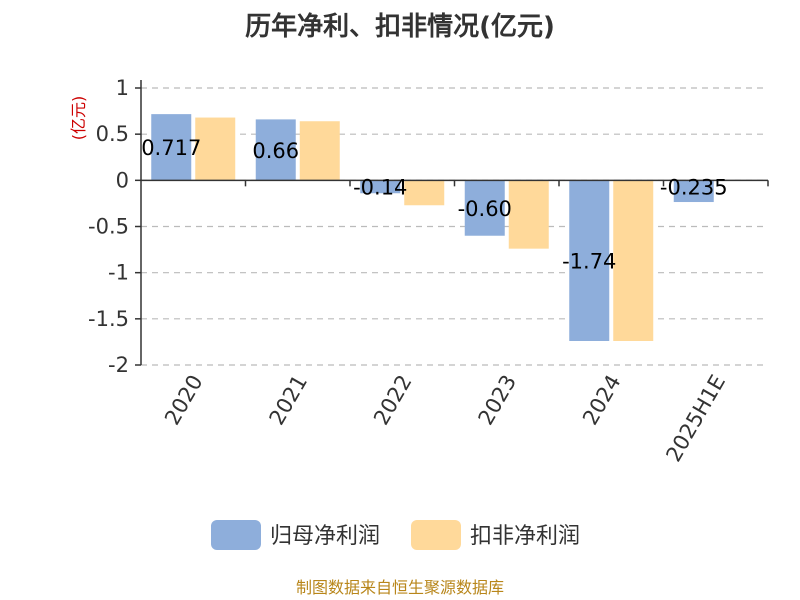 The width and height of the screenshot is (800, 600). What do you see at coordinates (122, 88) in the screenshot?
I see `y-tick-label: 1` at bounding box center [122, 88].